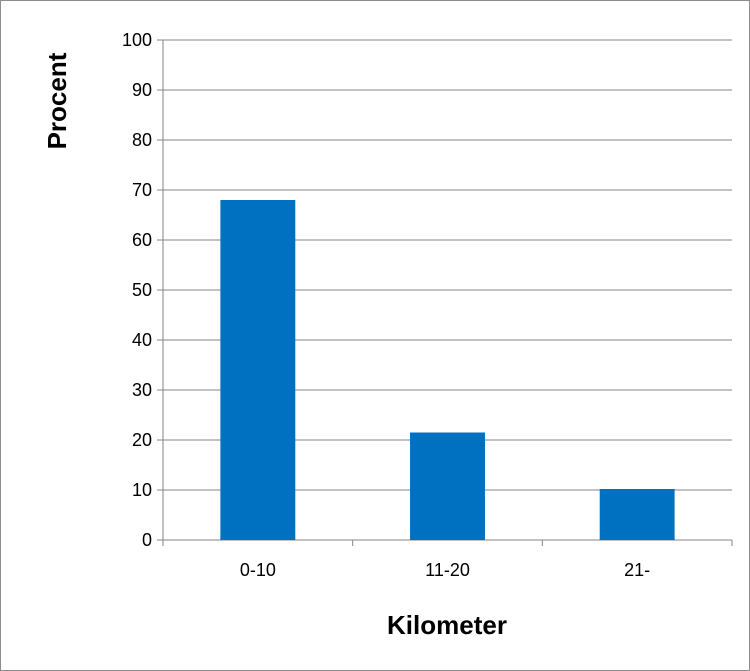 This screenshot has width=750, height=671. I want to click on y-tick-label: 40, so click(142, 340).